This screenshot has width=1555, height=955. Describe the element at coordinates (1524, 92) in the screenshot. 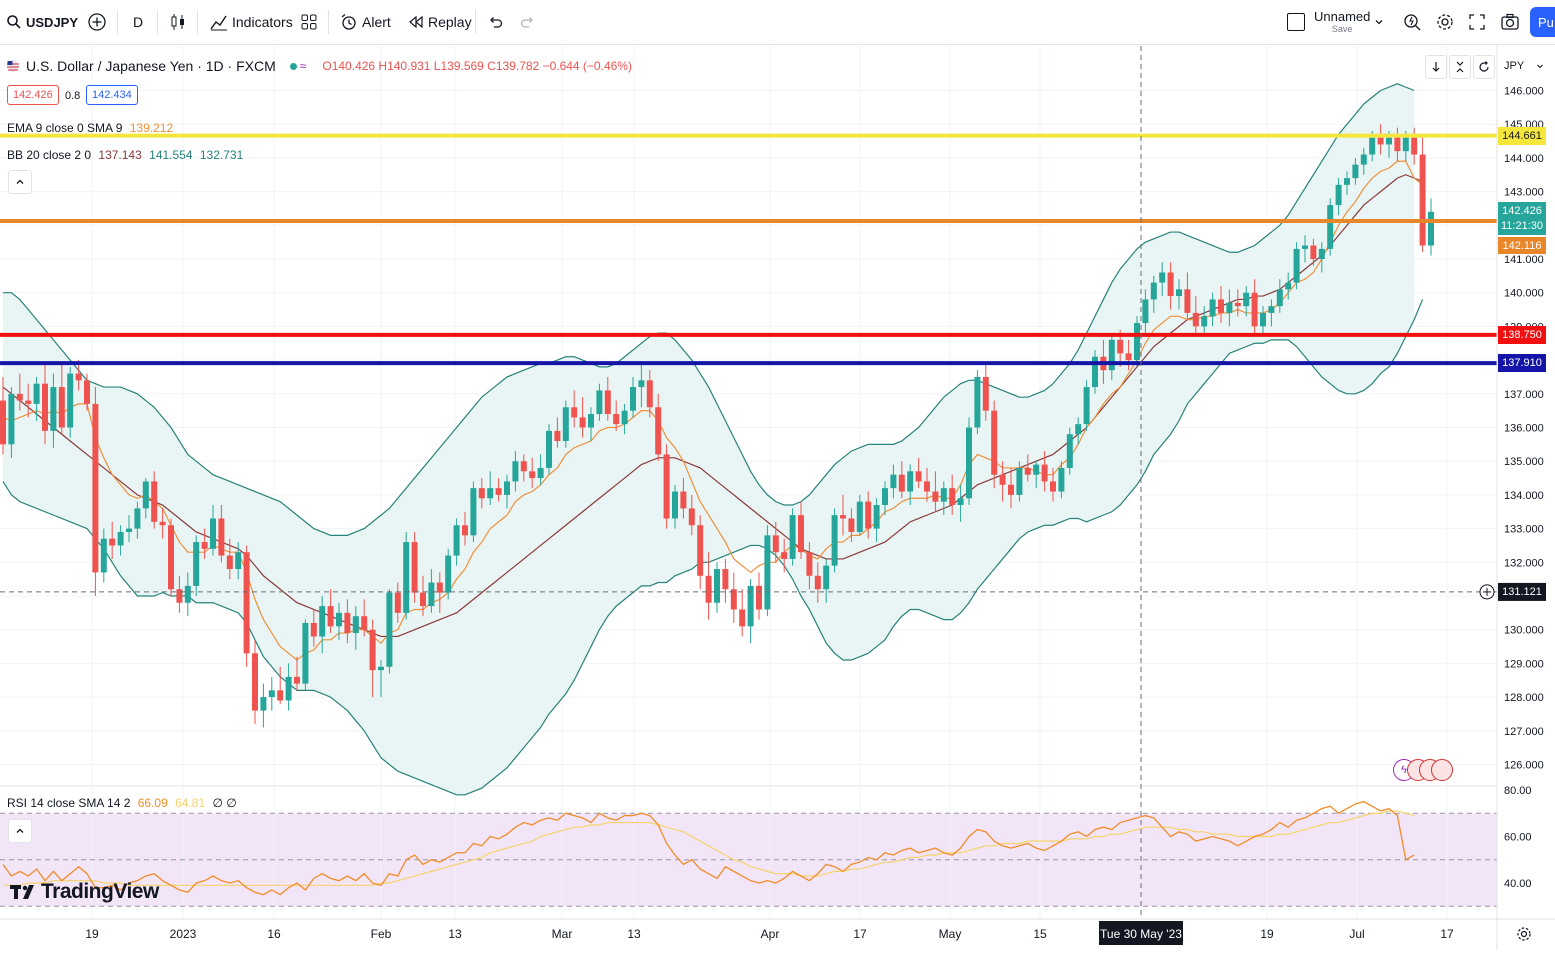

I see `price-tick-label: 146.000` at that location.